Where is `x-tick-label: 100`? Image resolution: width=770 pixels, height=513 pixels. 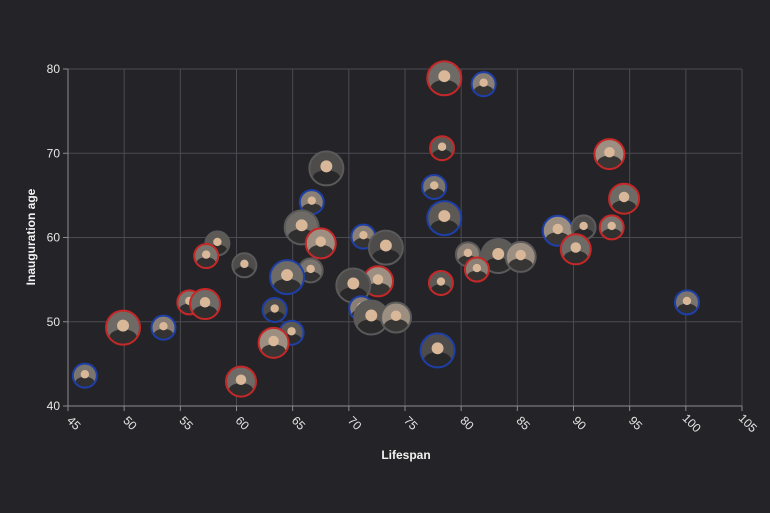
x-tick-label: 100 is located at coordinates (692, 423).